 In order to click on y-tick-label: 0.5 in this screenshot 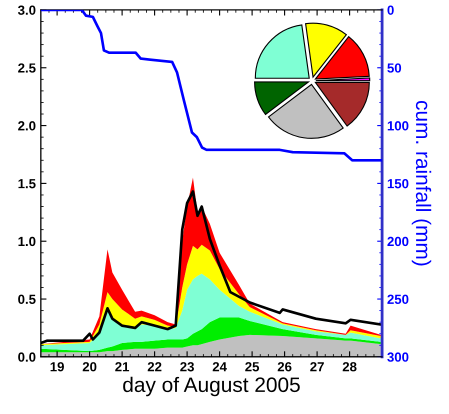, I will do `click(27, 299)`.